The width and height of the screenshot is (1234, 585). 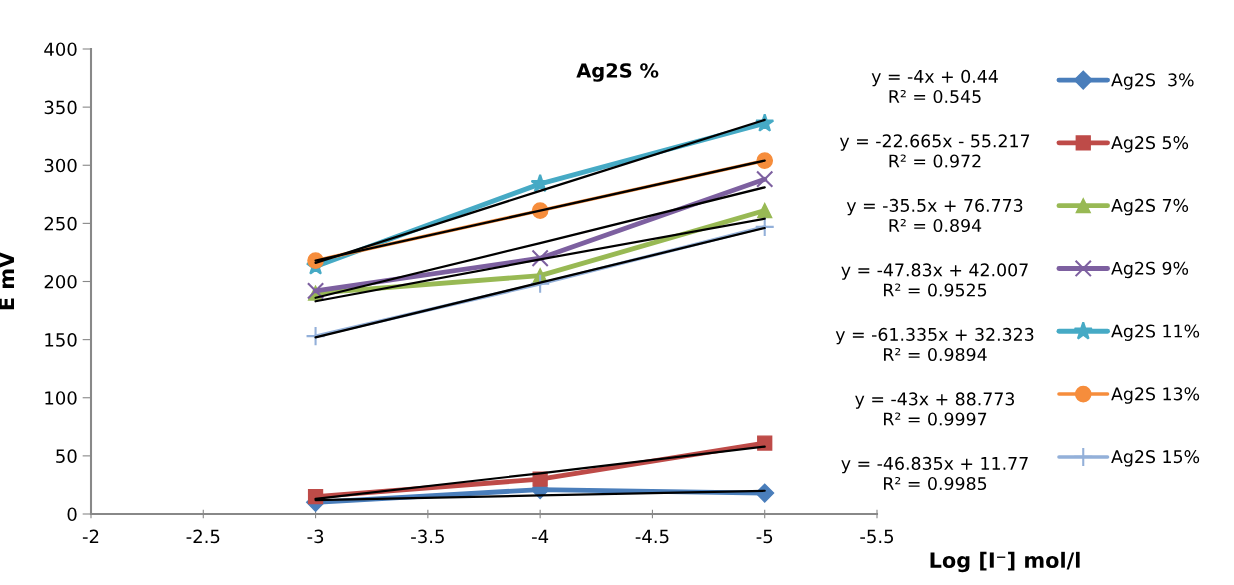 What do you see at coordinates (60, 49) in the screenshot?
I see `y-tick-label: 400` at bounding box center [60, 49].